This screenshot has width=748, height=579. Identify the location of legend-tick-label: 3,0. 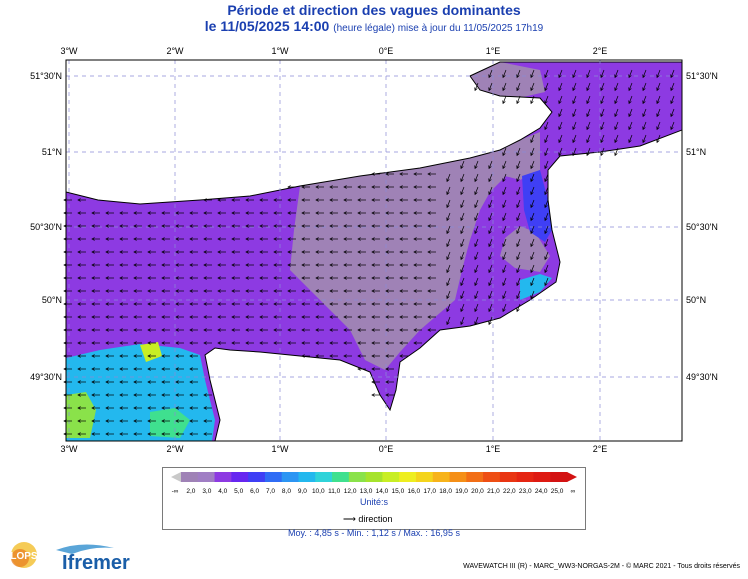
(206, 491).